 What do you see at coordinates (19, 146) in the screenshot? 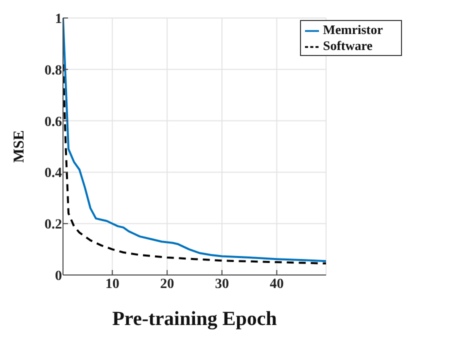
I see `y-axis-title: MSE` at bounding box center [19, 146].